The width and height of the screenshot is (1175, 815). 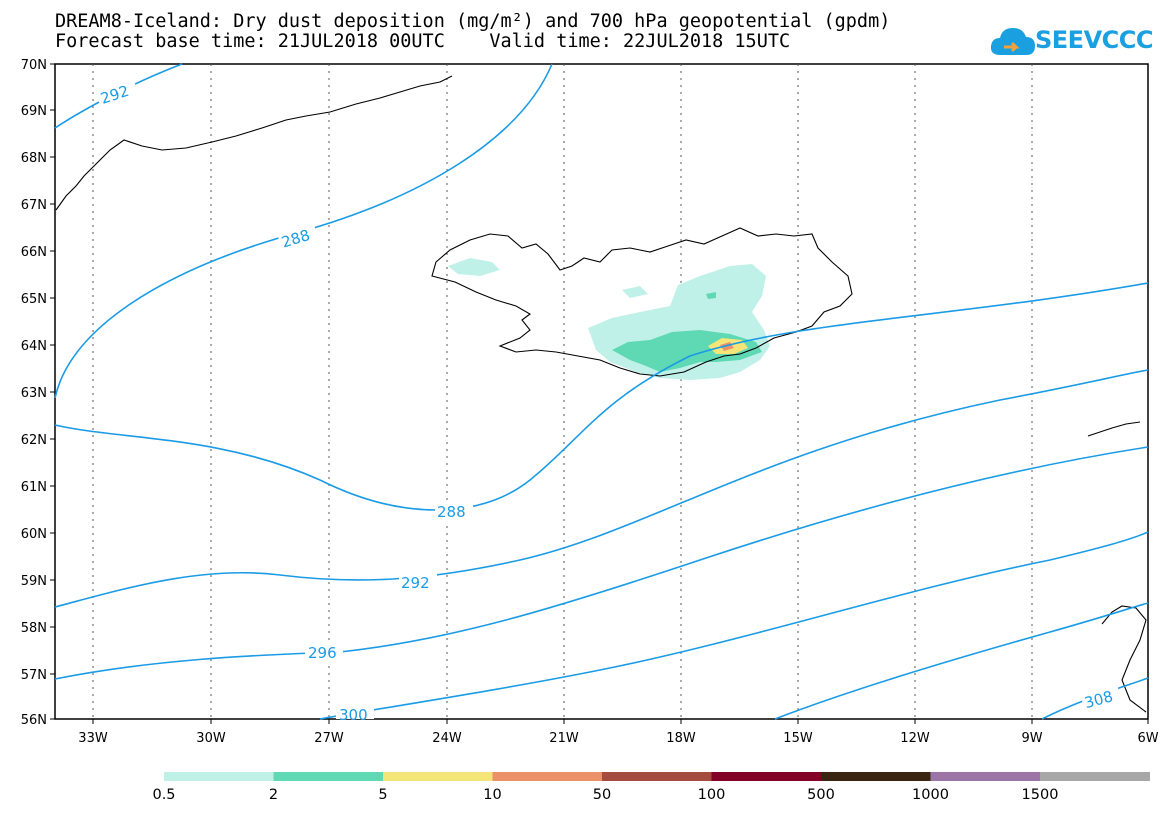 What do you see at coordinates (34, 299) in the screenshot?
I see `lat-label-65n: 65N` at bounding box center [34, 299].